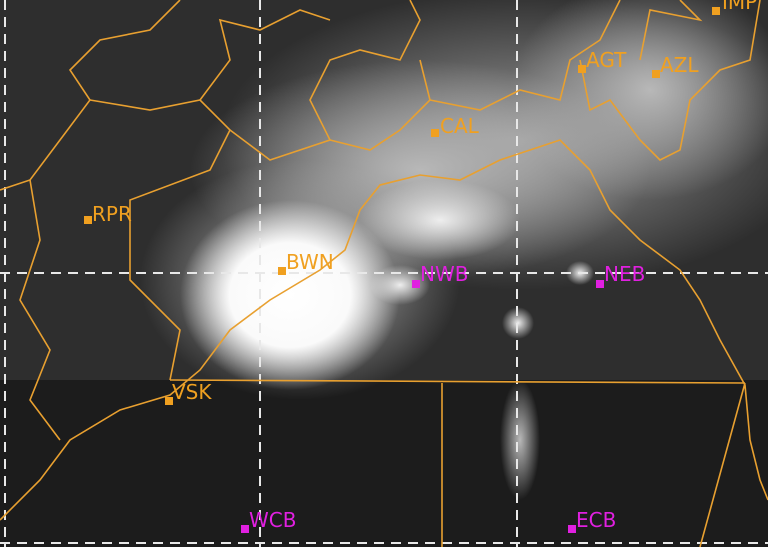 The width and height of the screenshot is (768, 547). Describe the element at coordinates (88, 220) in the screenshot. I see `station-marker-rpr` at that location.